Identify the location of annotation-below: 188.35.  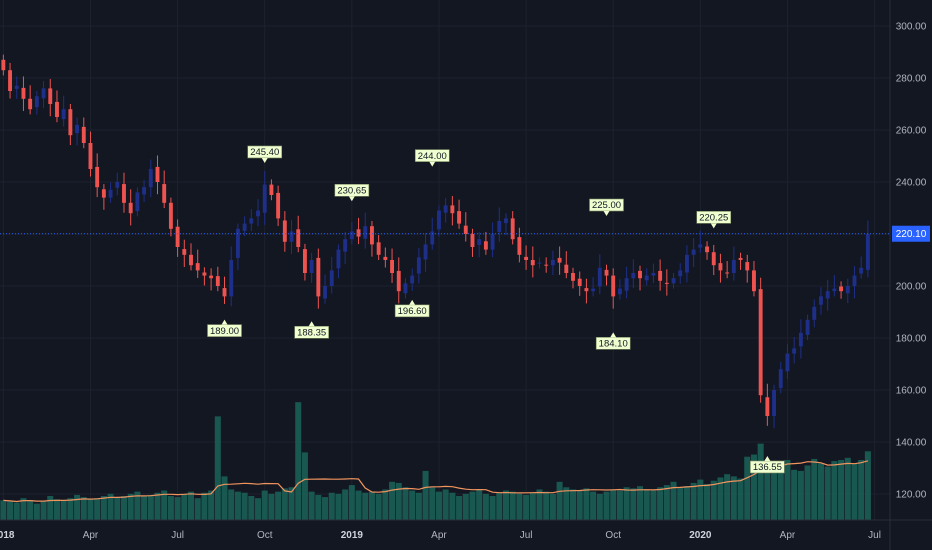
(311, 330).